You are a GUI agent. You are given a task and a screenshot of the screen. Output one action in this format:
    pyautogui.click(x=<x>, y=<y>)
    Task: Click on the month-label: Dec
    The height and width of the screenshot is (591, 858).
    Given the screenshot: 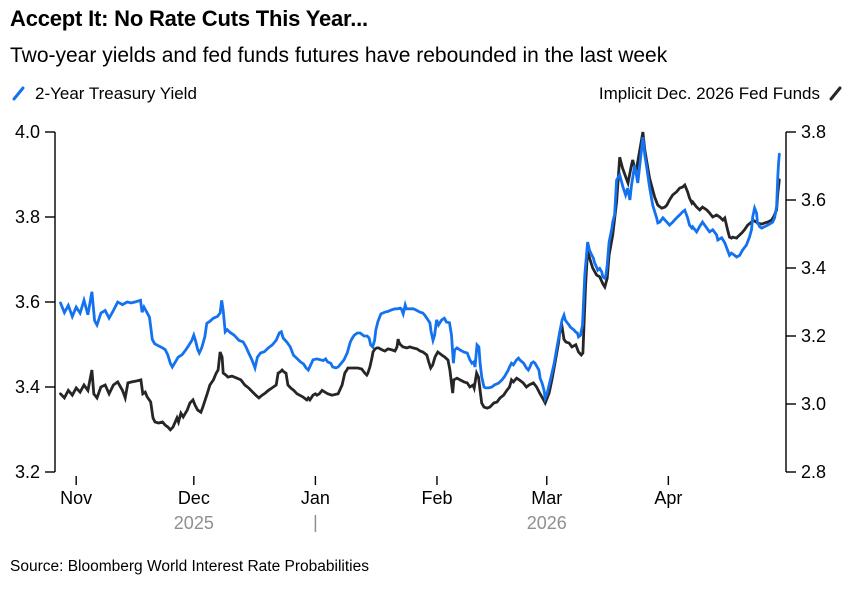 What is the action you would take?
    pyautogui.click(x=194, y=498)
    